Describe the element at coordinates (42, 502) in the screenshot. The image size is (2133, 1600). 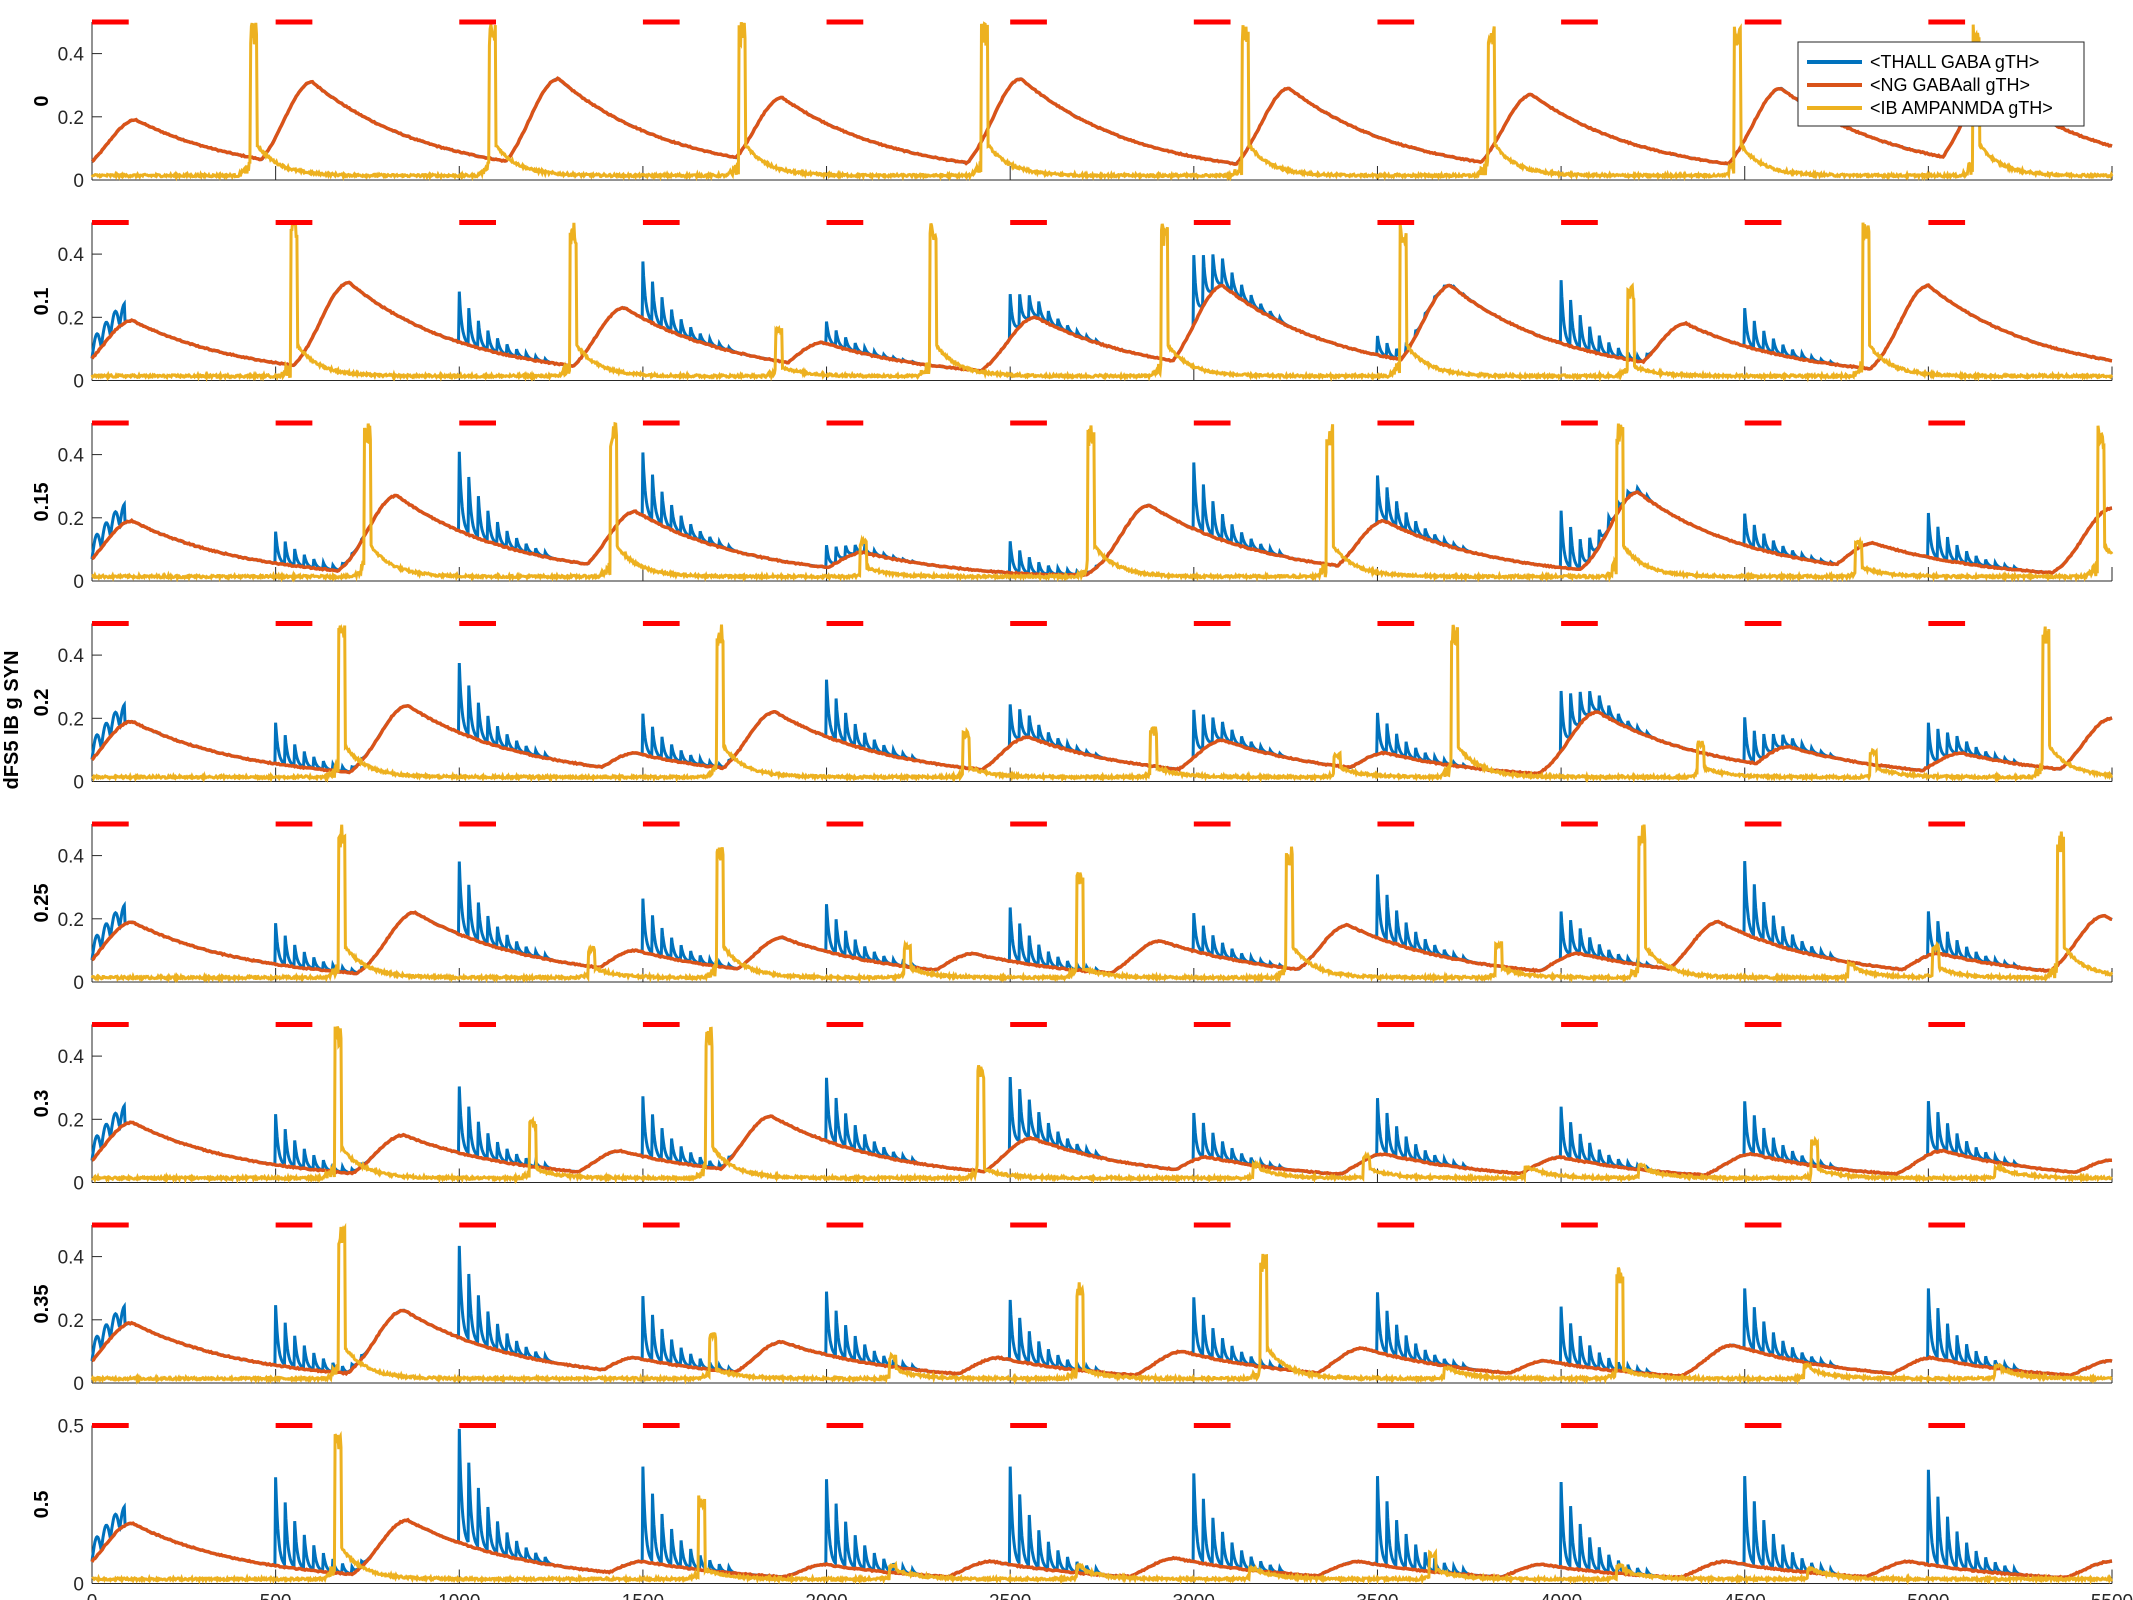
I see `panel-label: 0.15` at that location.